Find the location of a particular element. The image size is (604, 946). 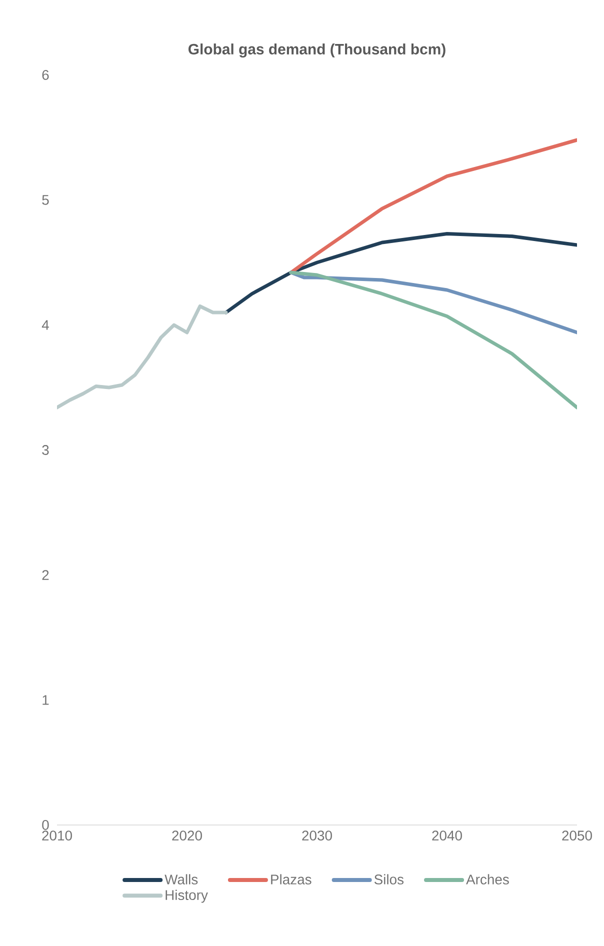

legend-label: Walls is located at coordinates (181, 879).